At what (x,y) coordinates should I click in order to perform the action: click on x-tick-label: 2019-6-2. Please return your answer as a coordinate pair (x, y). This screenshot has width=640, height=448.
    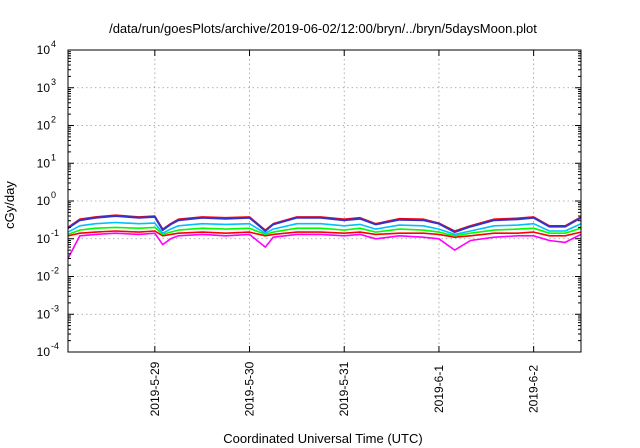
    Looking at the image, I should click on (534, 389).